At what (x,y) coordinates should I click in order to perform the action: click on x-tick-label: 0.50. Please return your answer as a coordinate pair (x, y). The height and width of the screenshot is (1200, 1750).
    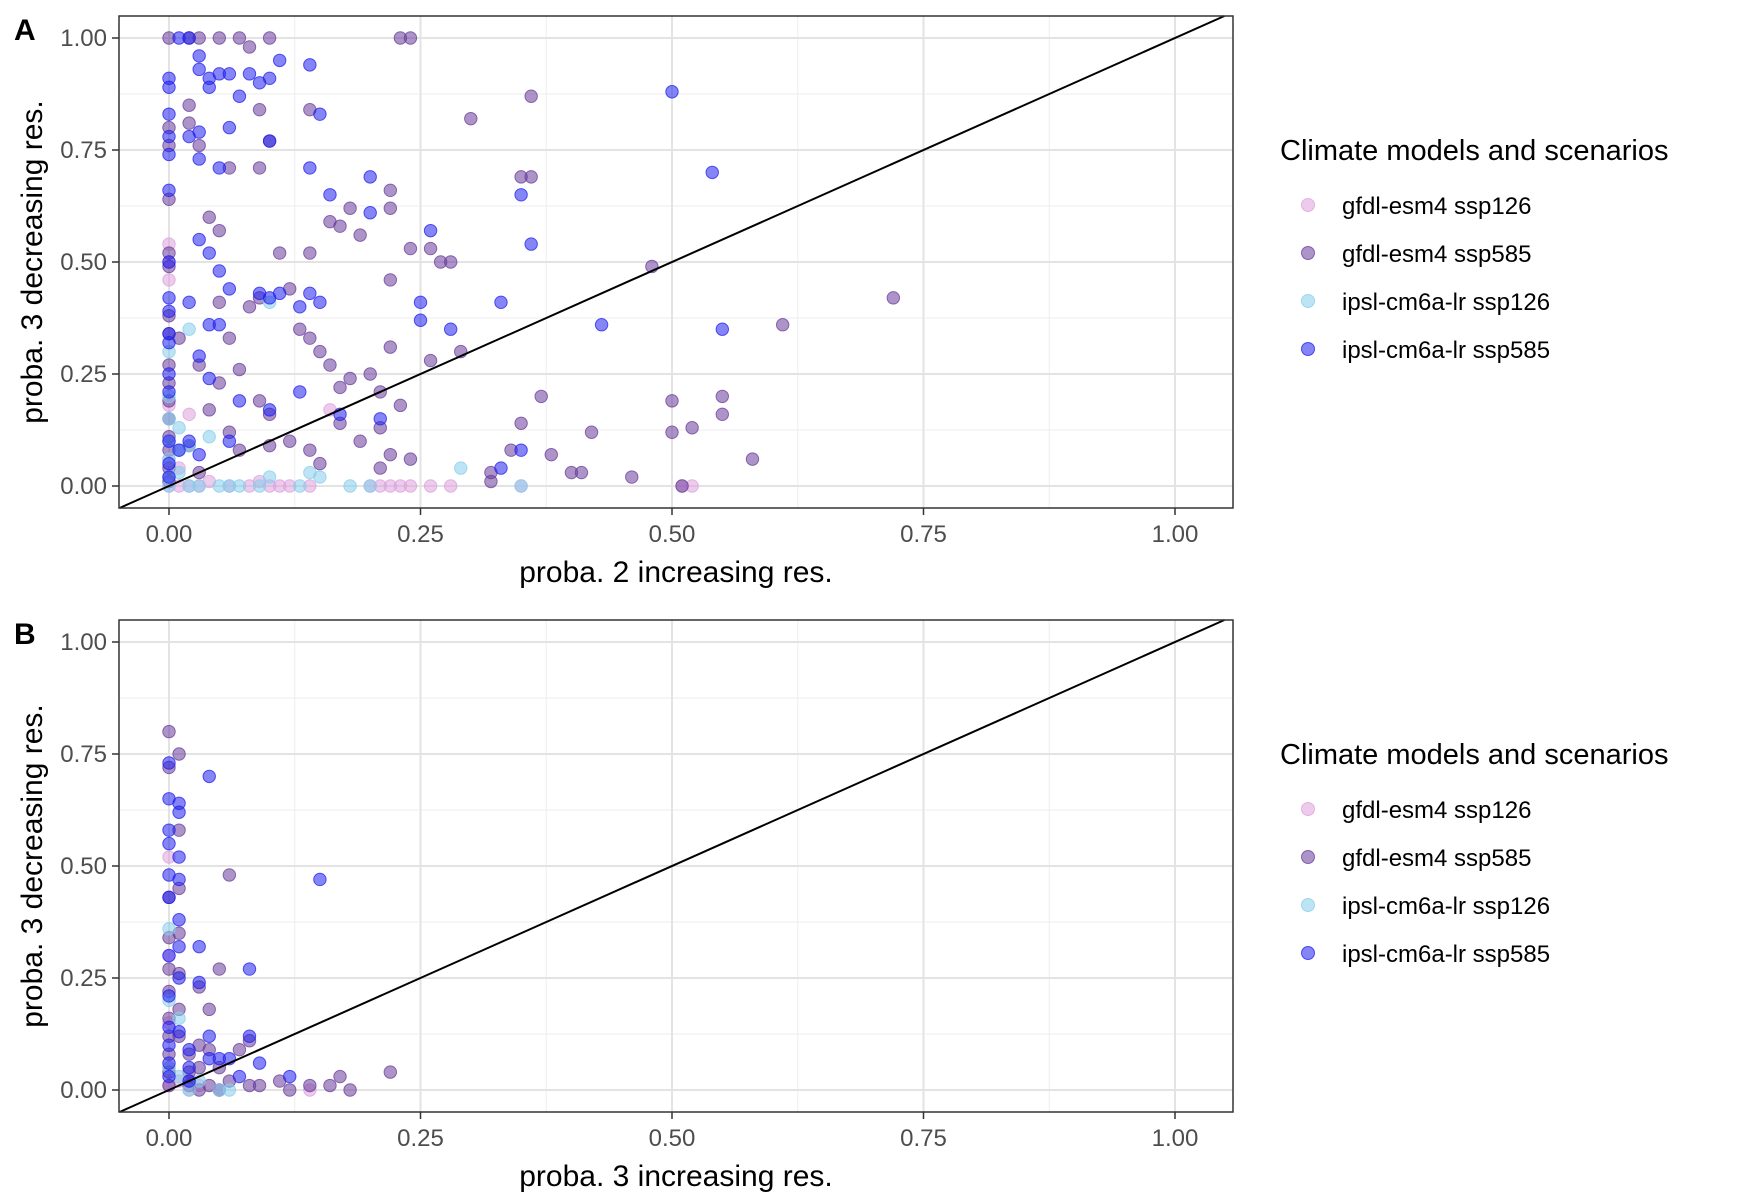
    Looking at the image, I should click on (672, 1138).